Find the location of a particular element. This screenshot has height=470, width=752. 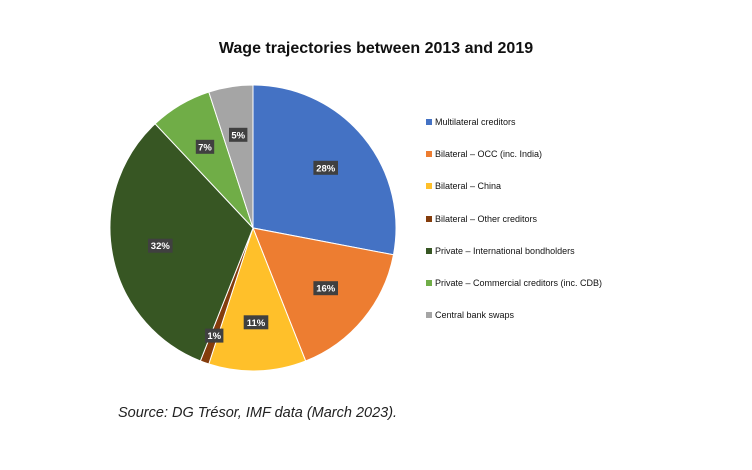

data-label: 7% is located at coordinates (205, 147).